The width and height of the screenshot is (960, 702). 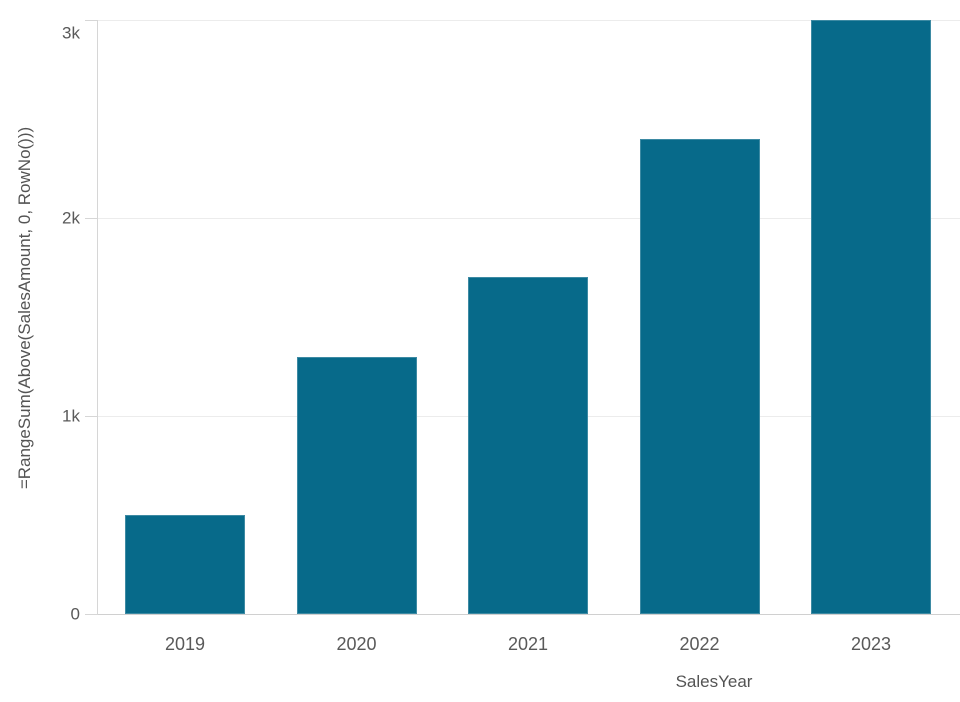 I want to click on y-tick-label-0: 0, so click(x=75, y=614).